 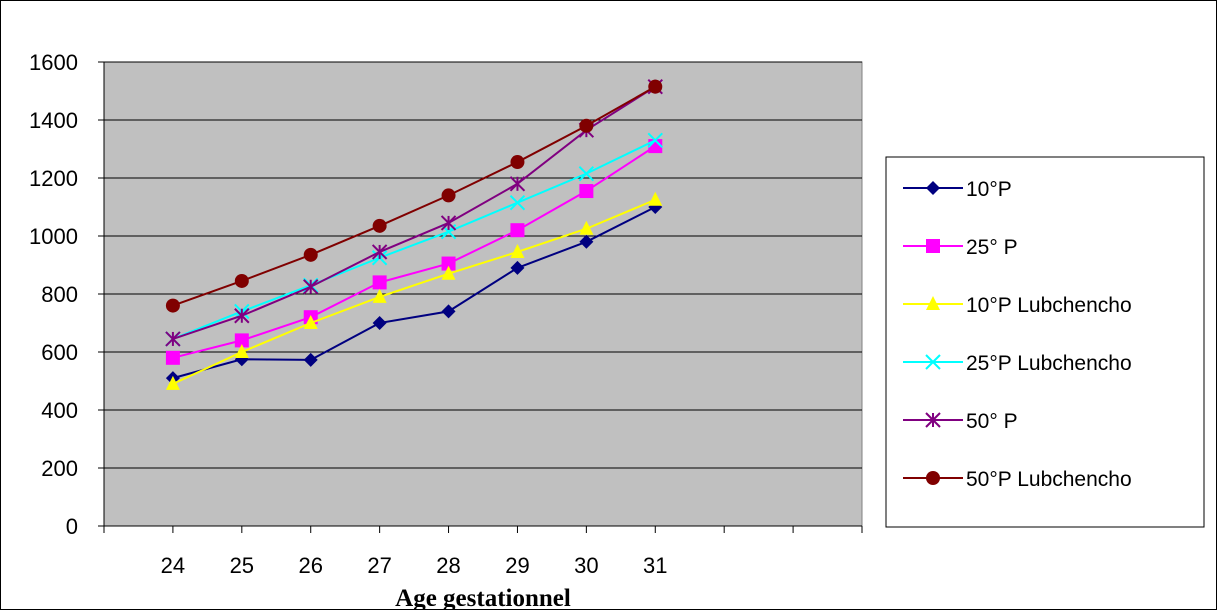 What do you see at coordinates (586, 565) in the screenshot?
I see `x-tick-label: 30` at bounding box center [586, 565].